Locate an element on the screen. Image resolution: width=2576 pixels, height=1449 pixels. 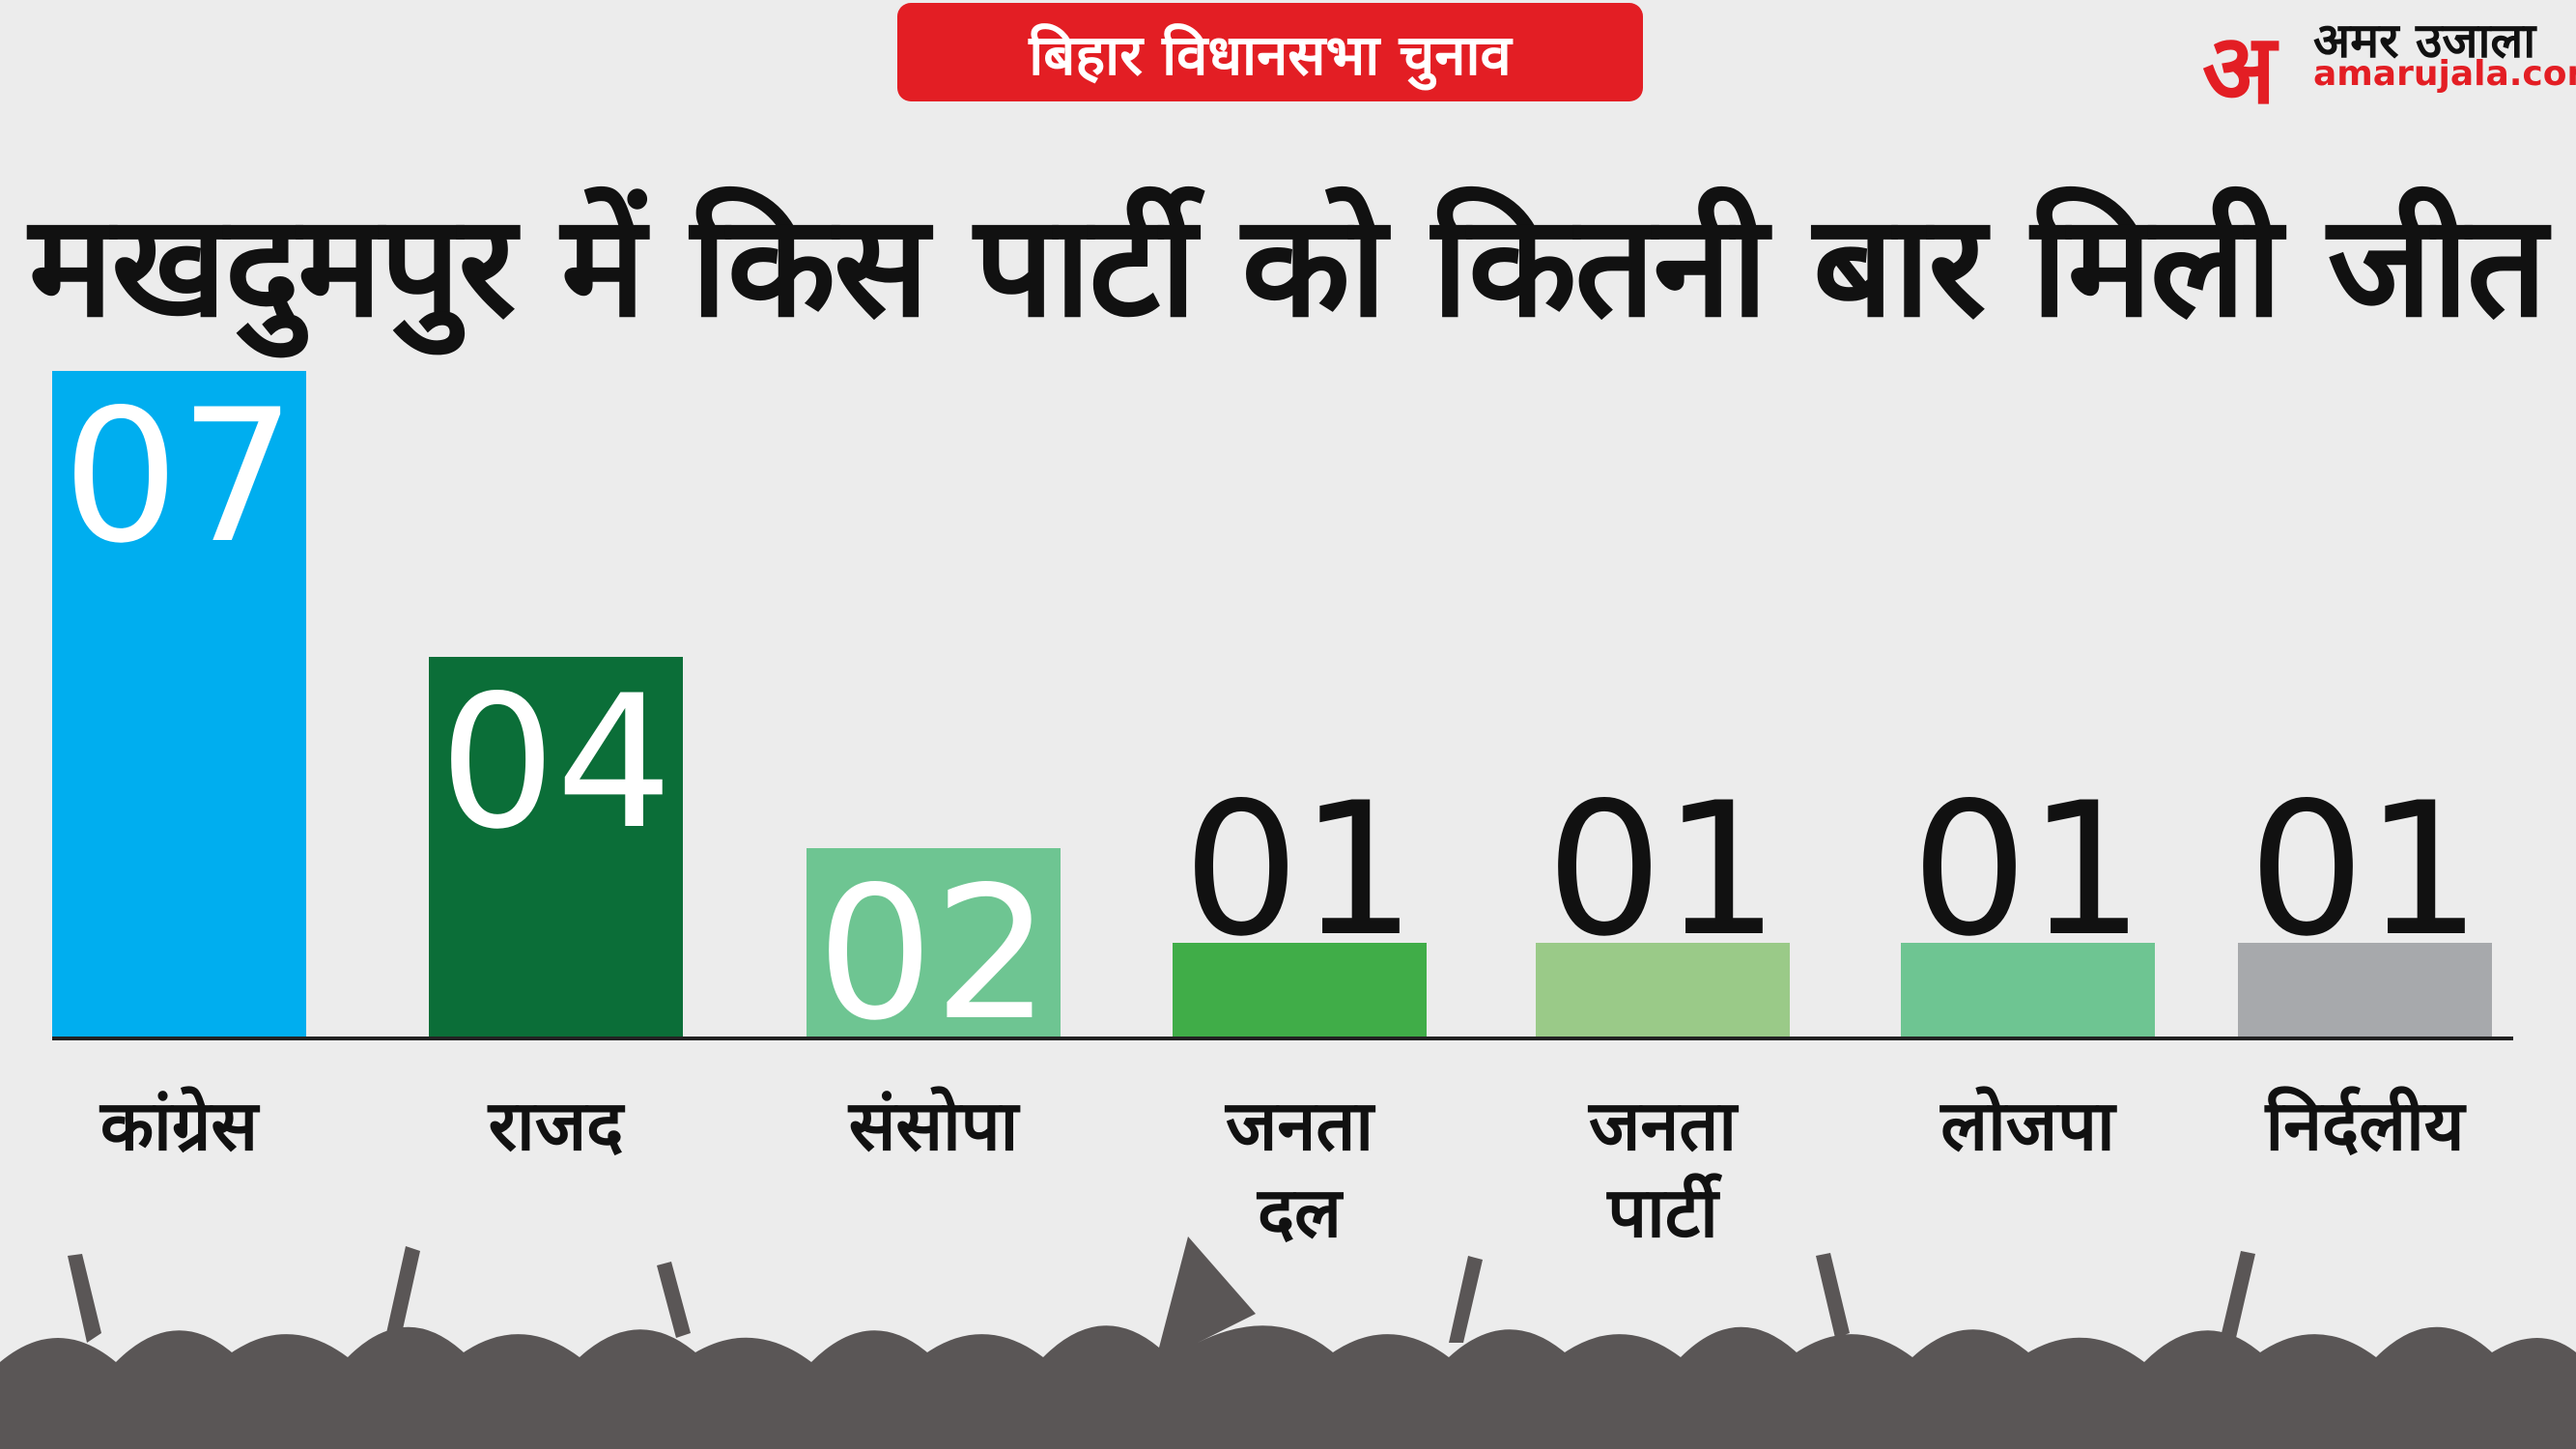
data-label: 02 is located at coordinates (933, 953).